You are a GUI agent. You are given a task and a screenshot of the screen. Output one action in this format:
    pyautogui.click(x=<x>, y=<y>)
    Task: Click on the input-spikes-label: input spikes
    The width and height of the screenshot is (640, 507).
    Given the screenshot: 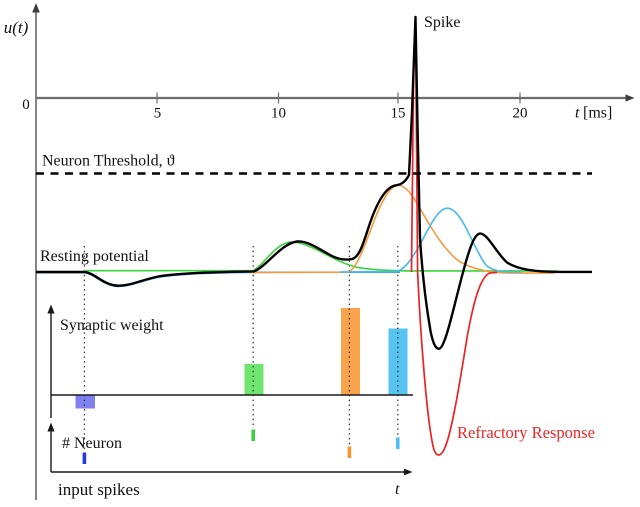 What is the action you would take?
    pyautogui.click(x=99, y=489)
    